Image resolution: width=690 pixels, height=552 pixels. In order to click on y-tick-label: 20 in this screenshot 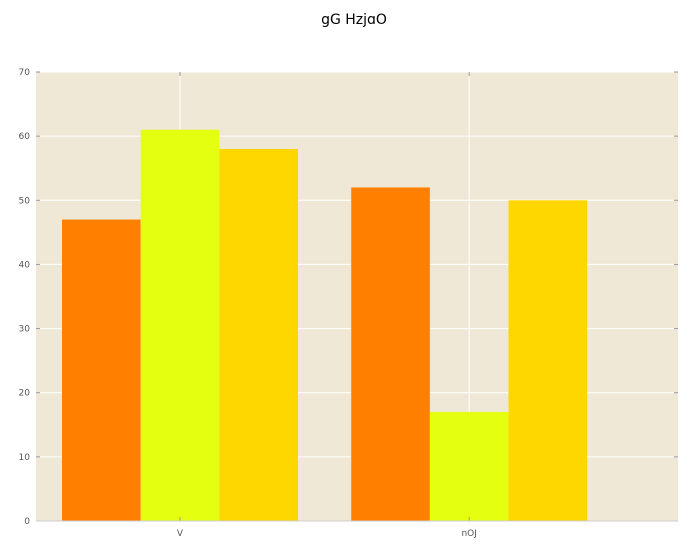, I will do `click(25, 394)`.